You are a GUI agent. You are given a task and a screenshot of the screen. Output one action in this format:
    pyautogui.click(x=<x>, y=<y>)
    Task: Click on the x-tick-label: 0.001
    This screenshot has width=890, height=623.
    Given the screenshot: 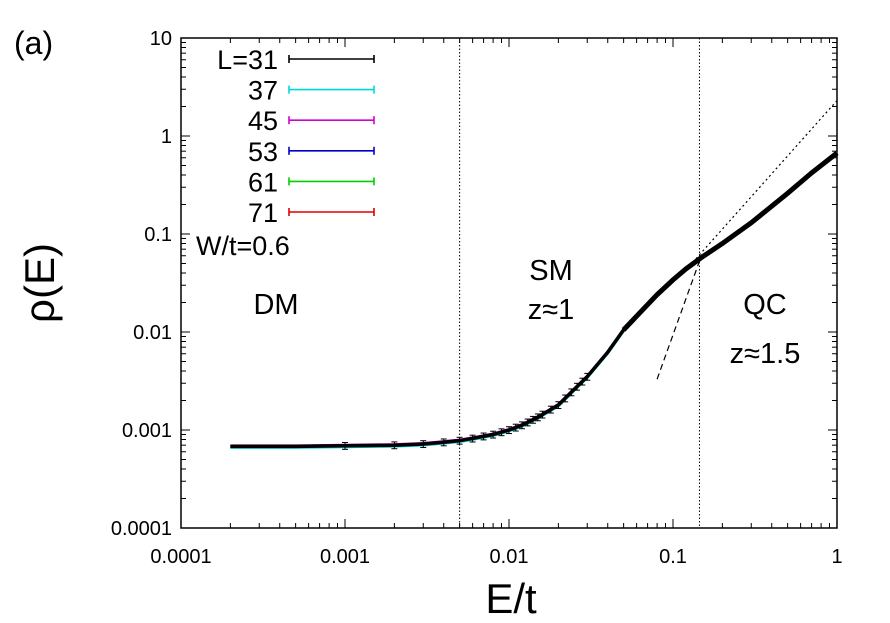 What is the action you would take?
    pyautogui.click(x=345, y=557)
    